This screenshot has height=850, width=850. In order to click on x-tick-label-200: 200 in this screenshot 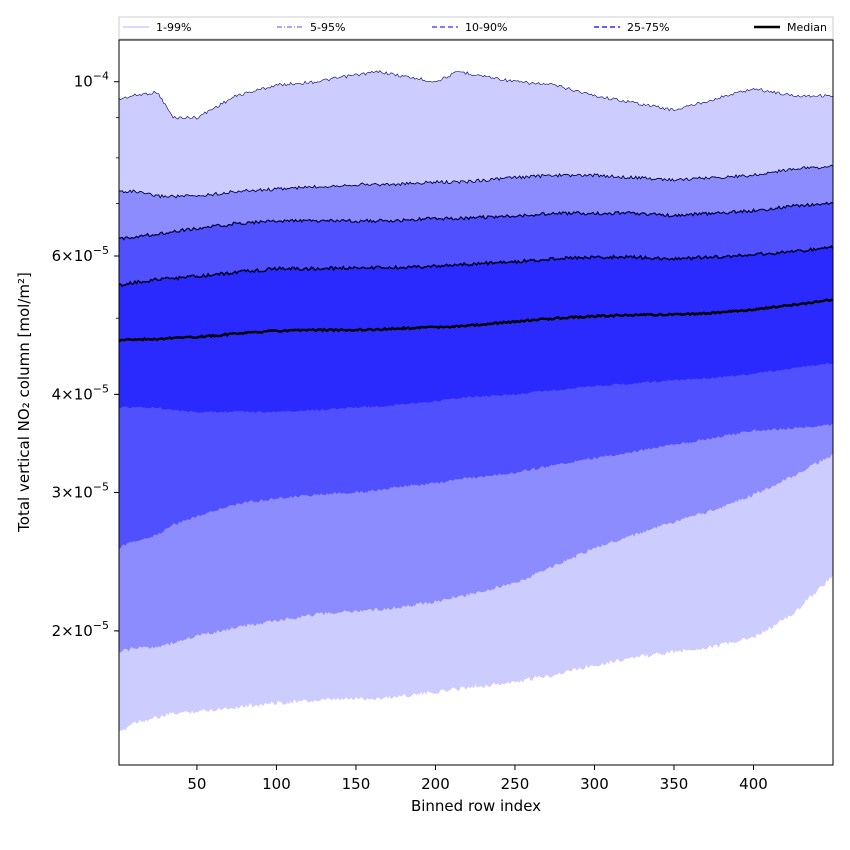, I will do `click(435, 784)`.